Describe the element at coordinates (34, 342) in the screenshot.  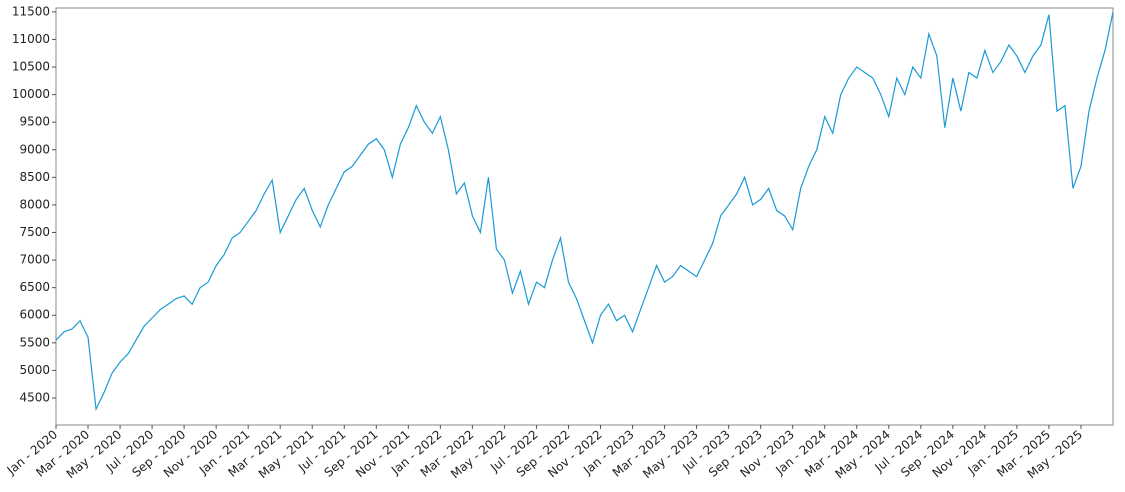
I see `y-tick-label: 5500` at that location.